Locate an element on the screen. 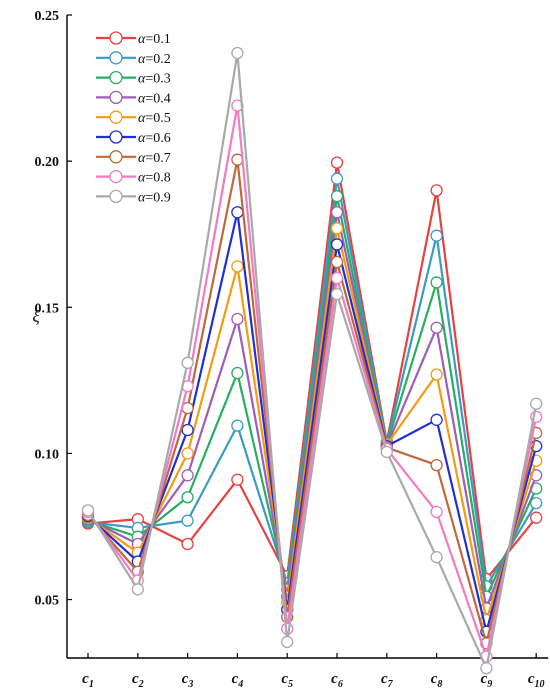 This screenshot has width=550, height=693. x-tick-label: c9 is located at coordinates (487, 680).